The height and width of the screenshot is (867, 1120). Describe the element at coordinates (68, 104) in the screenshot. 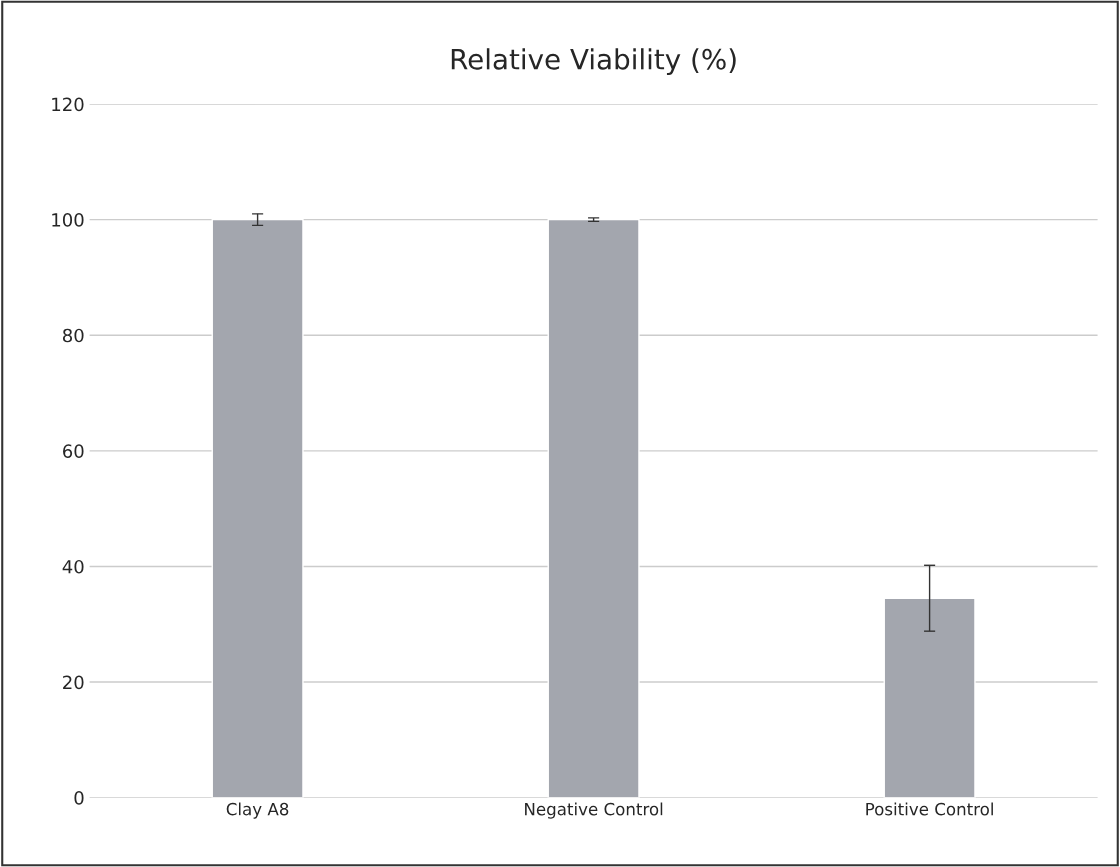

I see `y-tick-label: 120` at that location.